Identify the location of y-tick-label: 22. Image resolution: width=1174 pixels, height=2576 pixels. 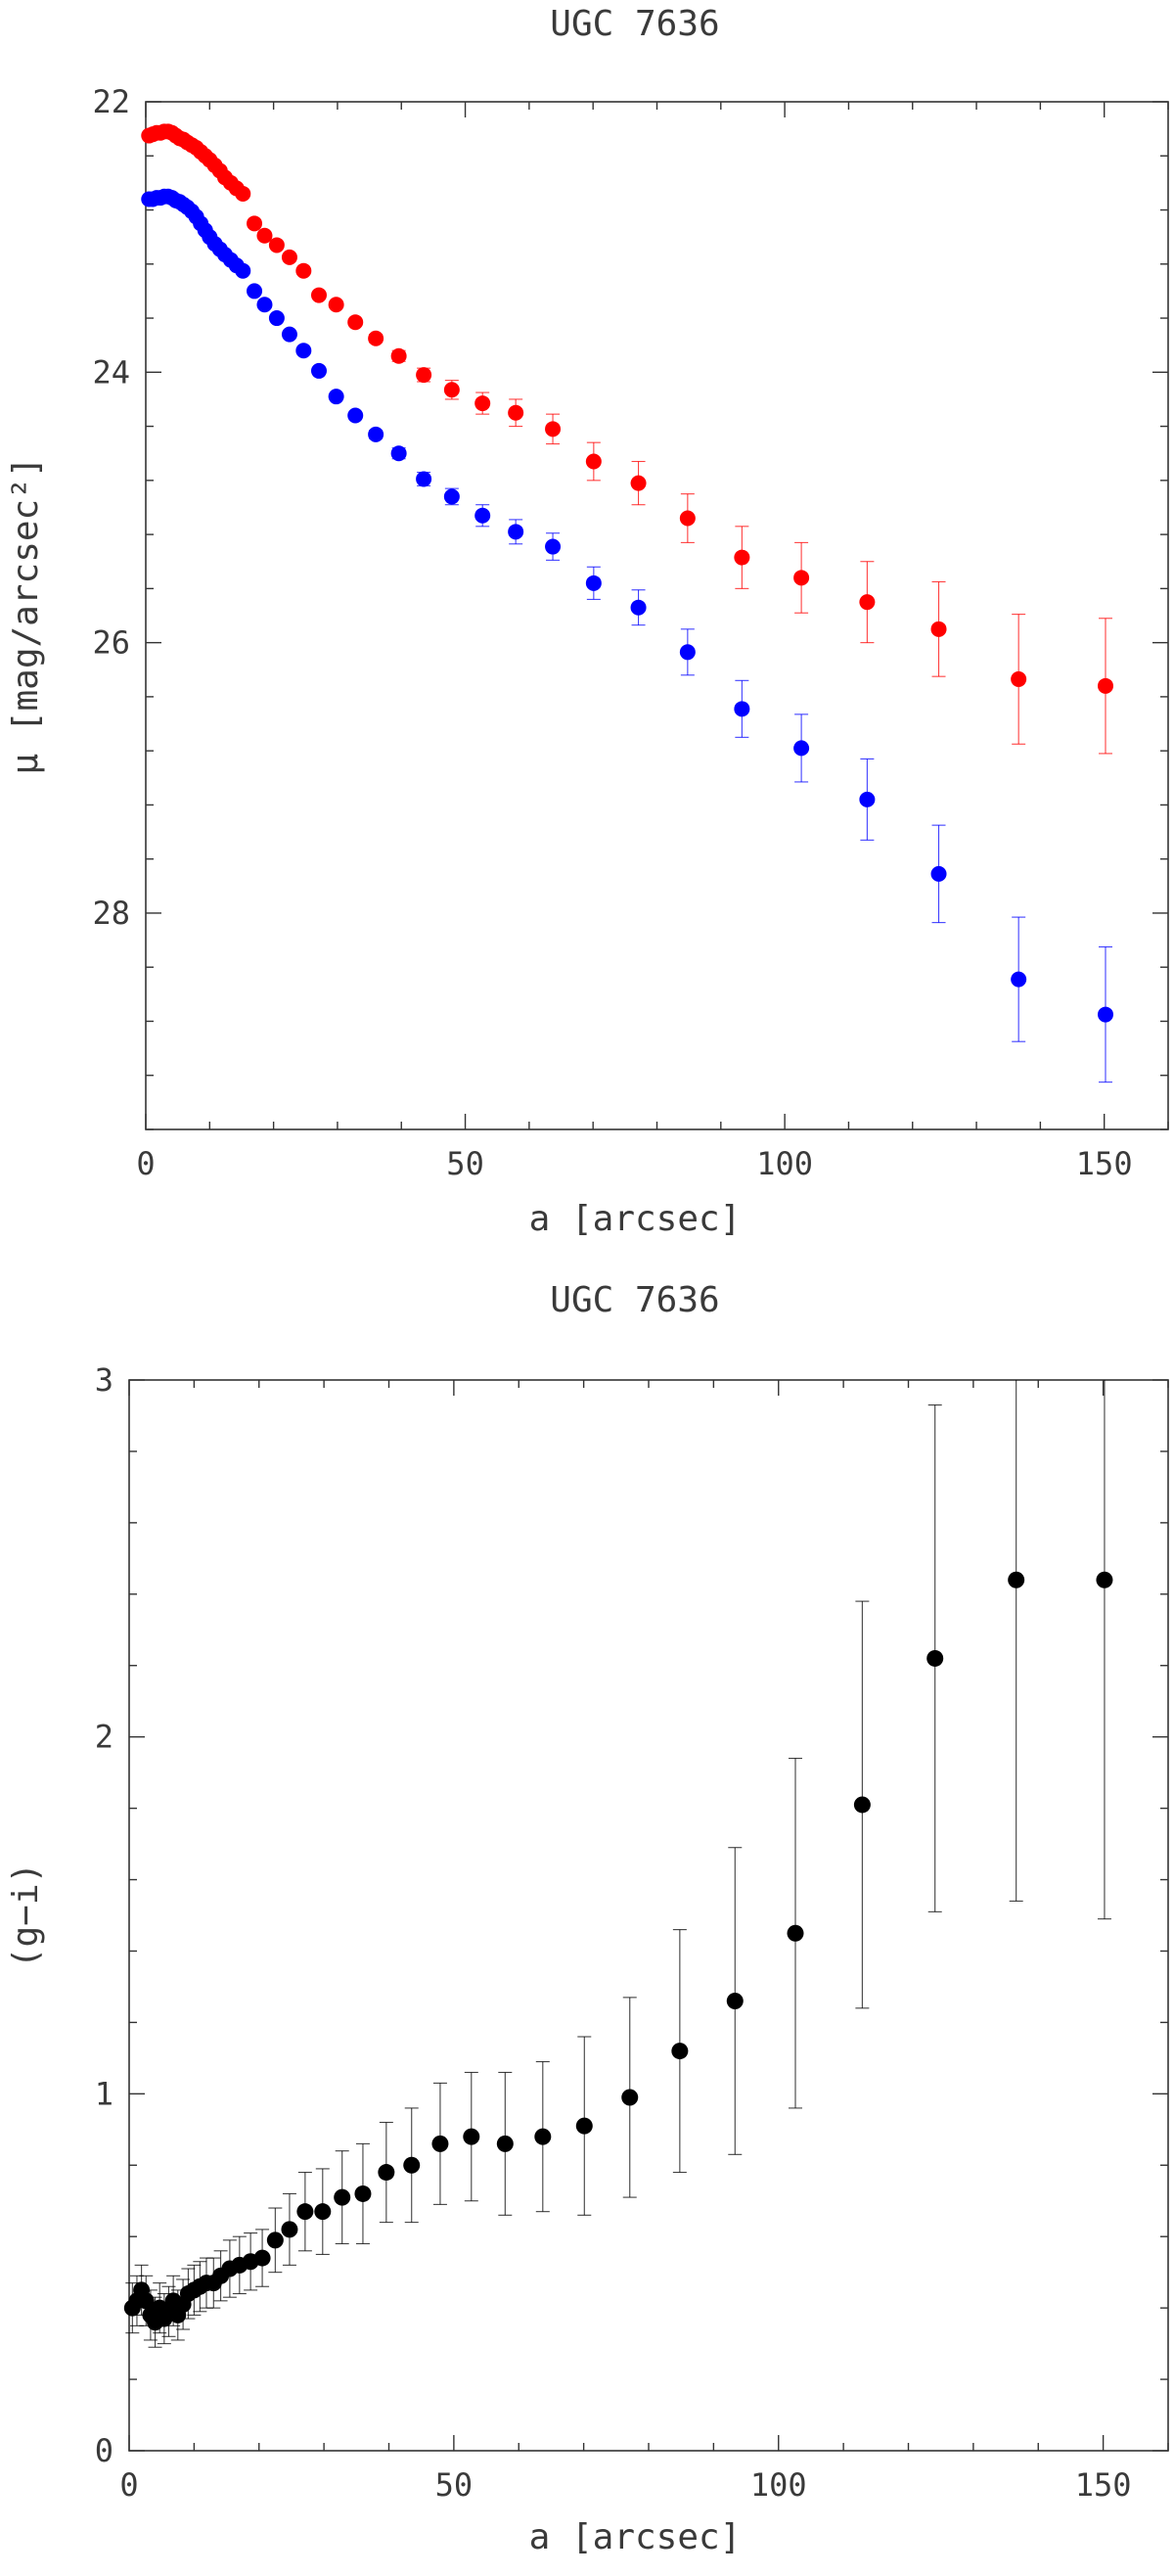
(111, 102).